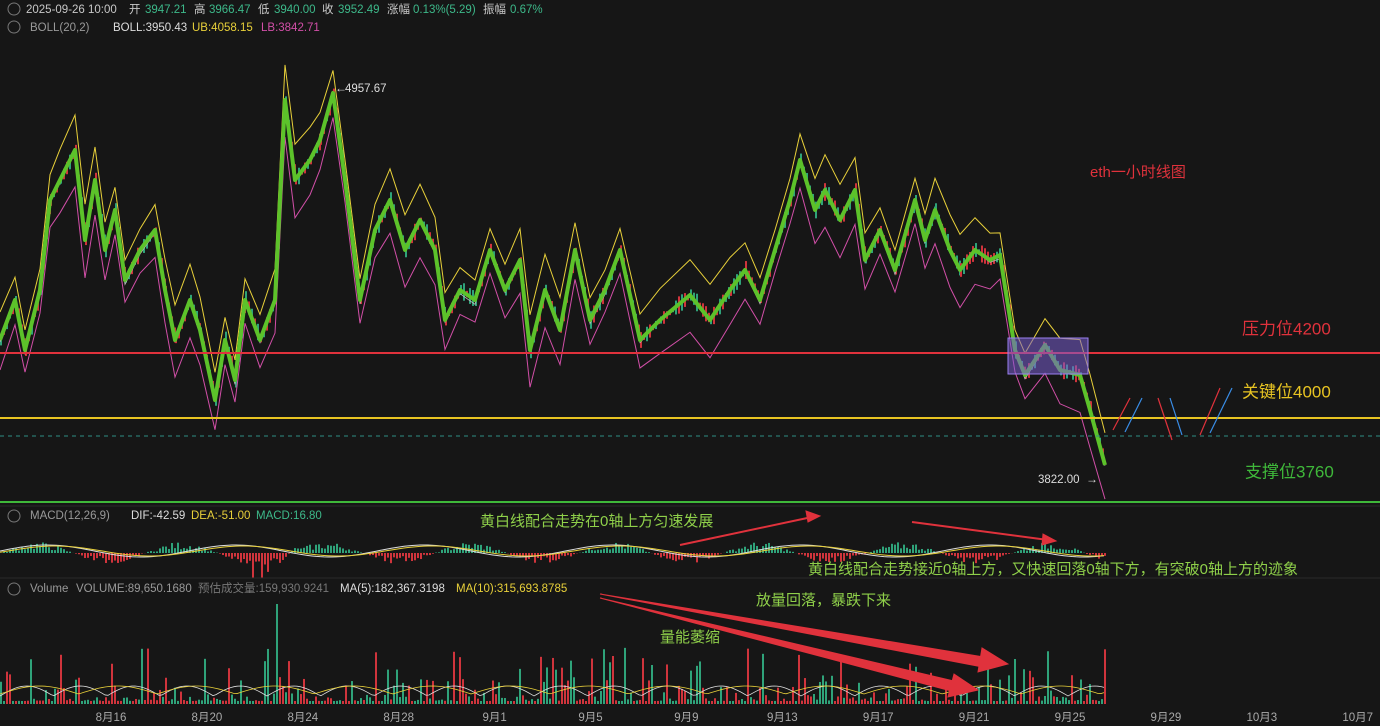  What do you see at coordinates (1357, 718) in the screenshot?
I see `date-label: 10月7` at bounding box center [1357, 718].